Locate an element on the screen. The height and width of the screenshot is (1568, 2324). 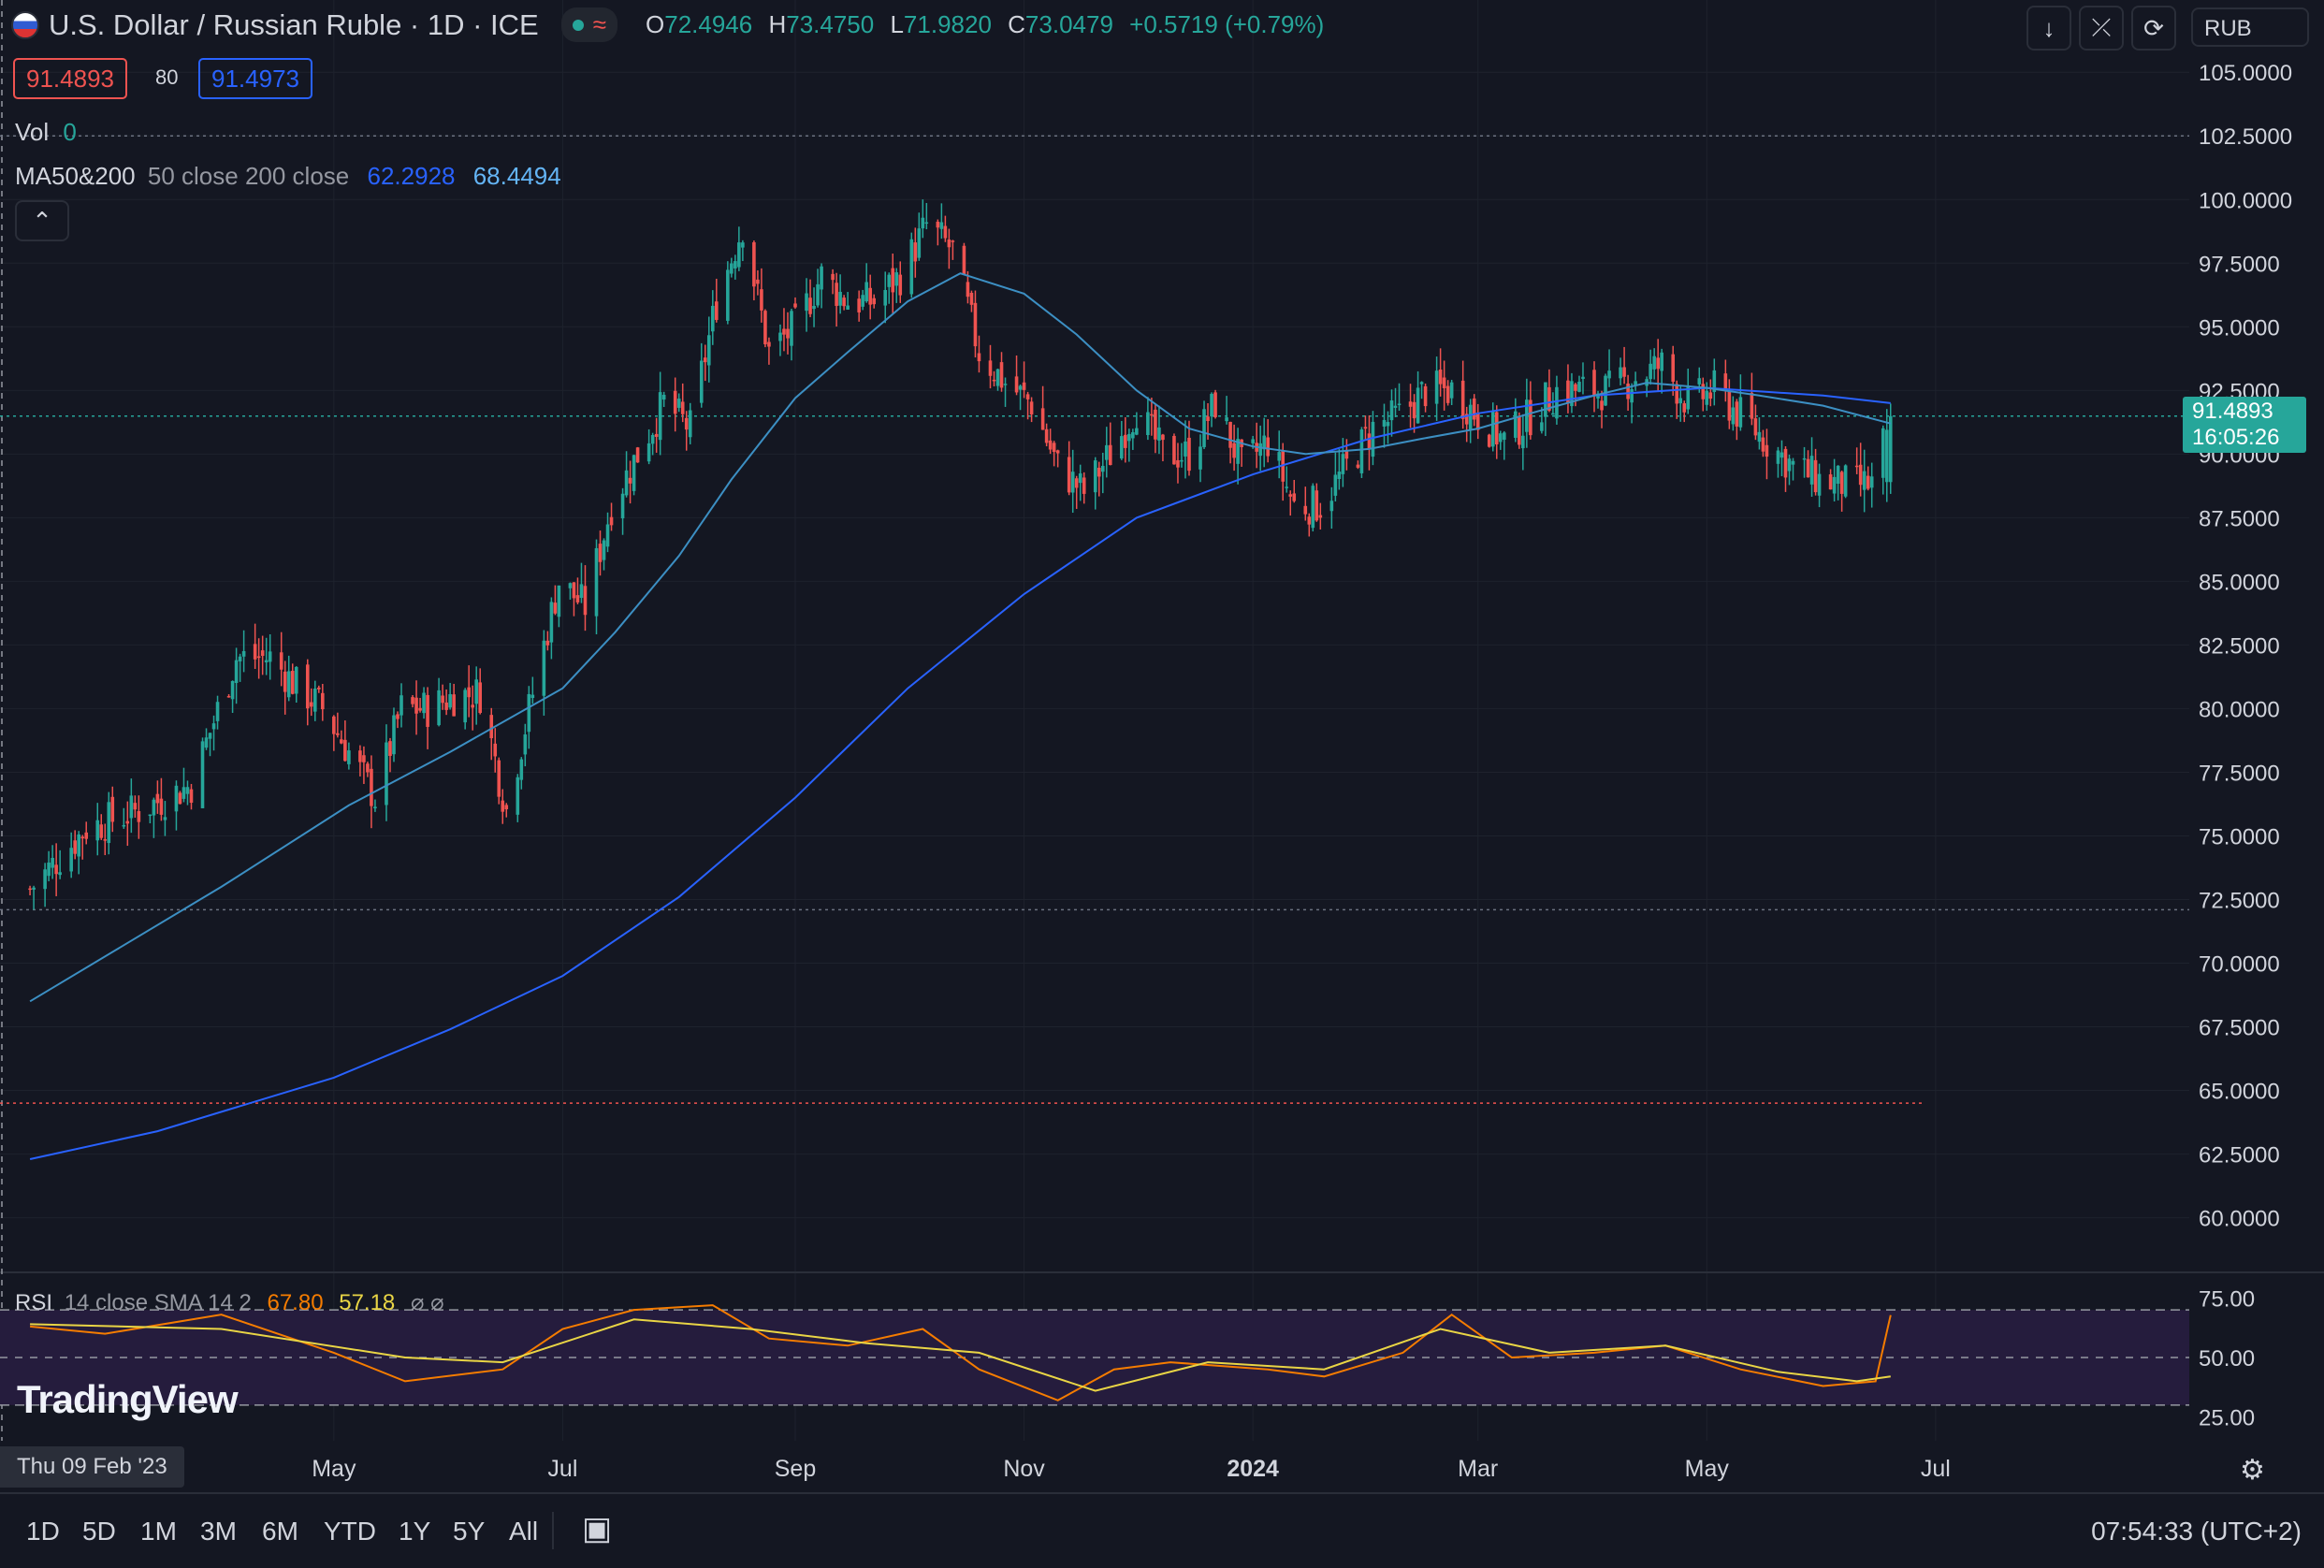
range-5y: 5Y is located at coordinates (470, 1531).